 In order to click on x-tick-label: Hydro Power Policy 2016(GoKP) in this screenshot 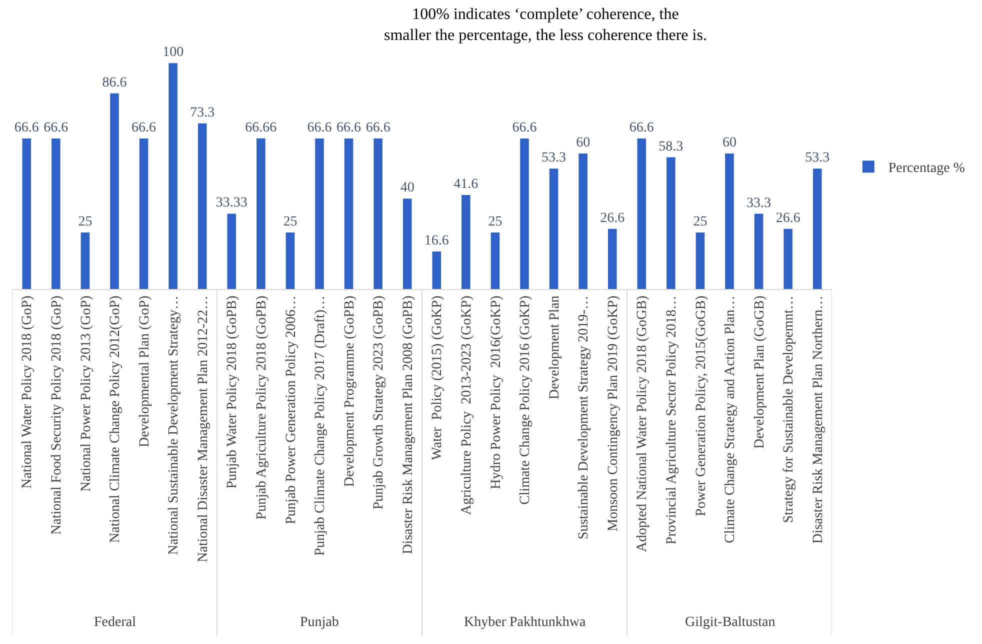, I will do `click(496, 392)`.